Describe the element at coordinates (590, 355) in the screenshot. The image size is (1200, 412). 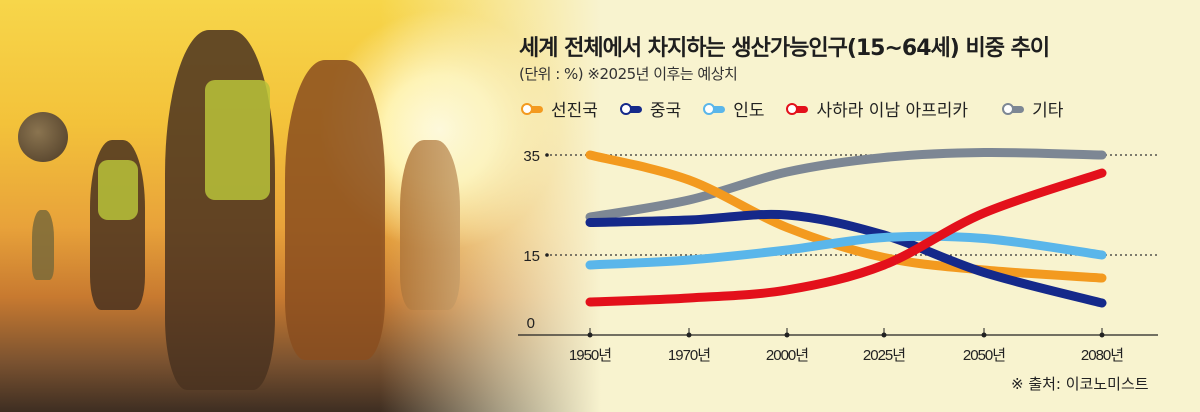
I see `x-tick-label: 1950년` at that location.